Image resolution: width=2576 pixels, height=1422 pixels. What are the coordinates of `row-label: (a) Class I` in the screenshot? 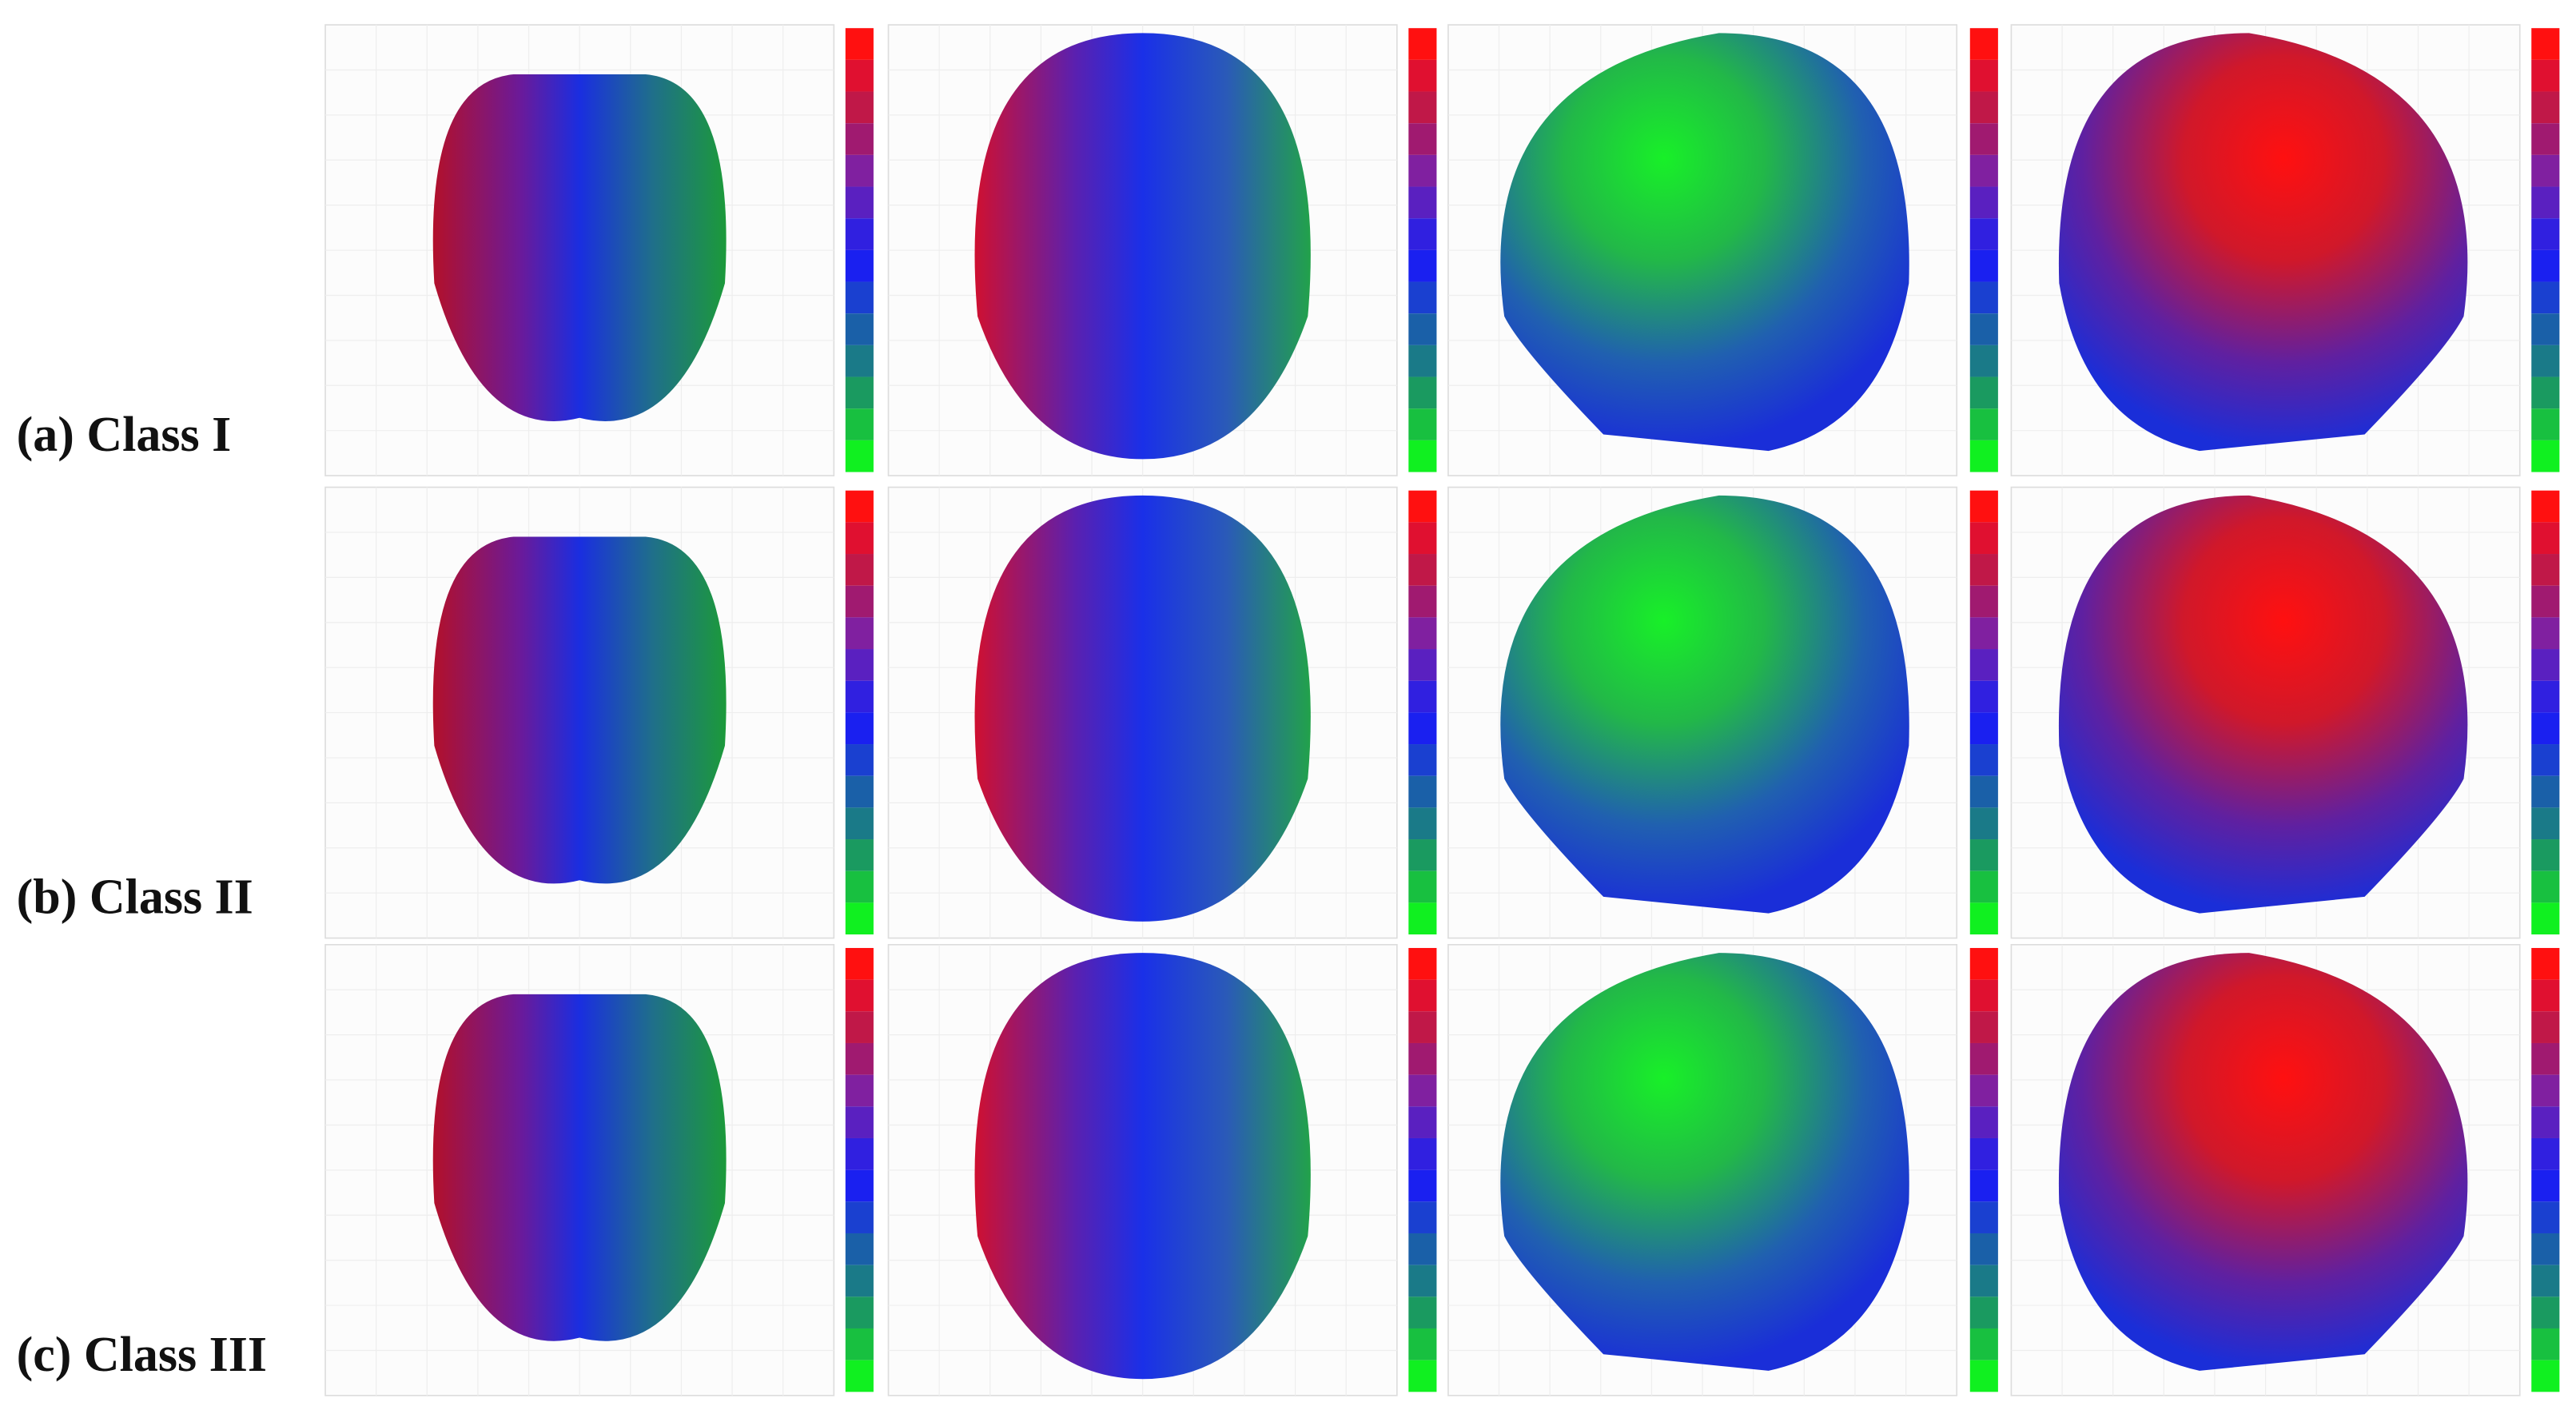 It's located at (124, 435).